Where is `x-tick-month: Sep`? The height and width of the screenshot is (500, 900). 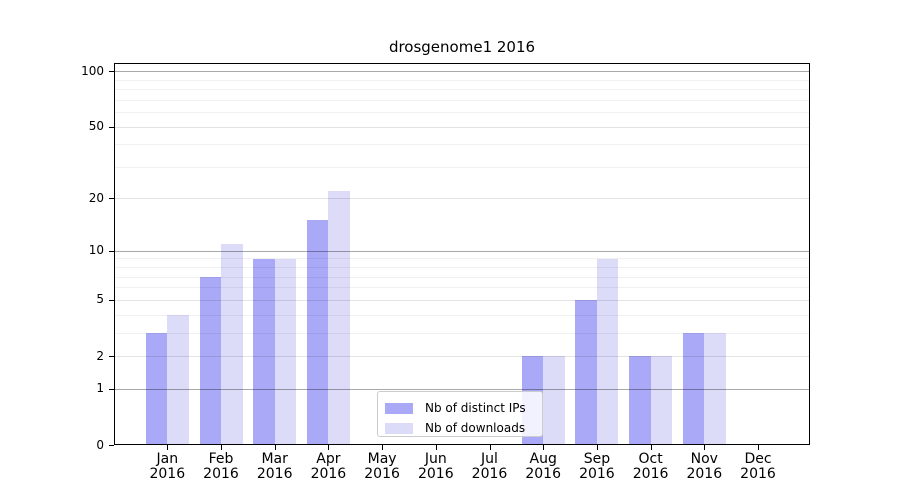
x-tick-month: Sep is located at coordinates (597, 459).